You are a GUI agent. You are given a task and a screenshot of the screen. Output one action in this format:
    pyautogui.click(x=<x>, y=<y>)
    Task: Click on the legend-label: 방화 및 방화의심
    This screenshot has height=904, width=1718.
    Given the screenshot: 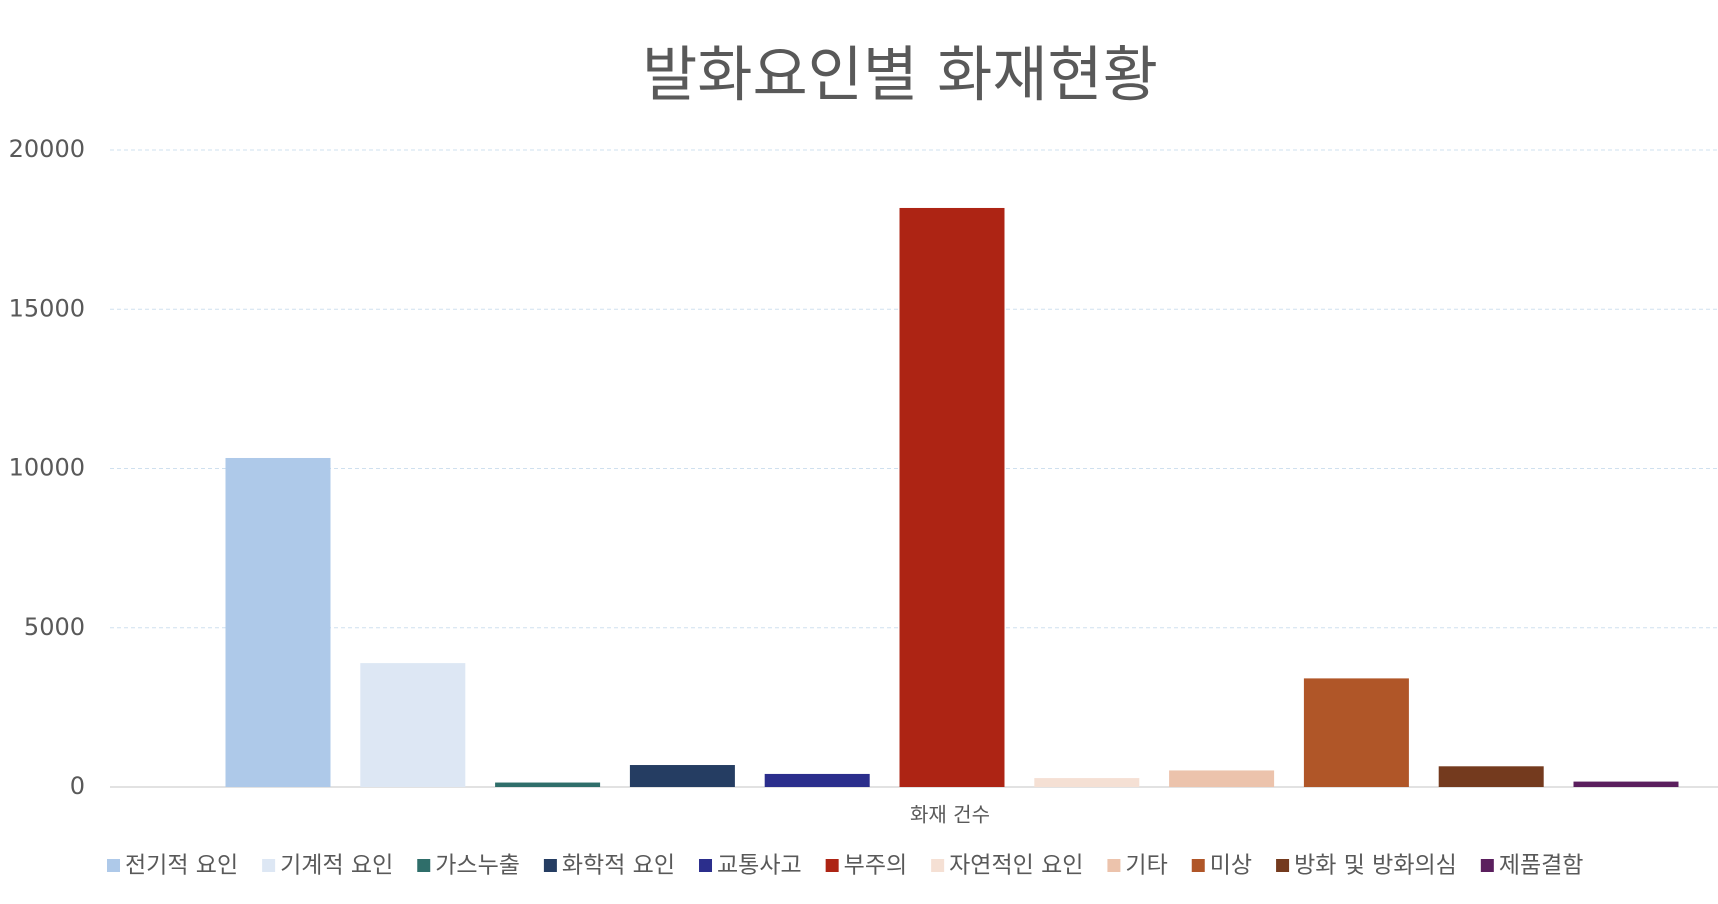 What is the action you would take?
    pyautogui.click(x=1375, y=866)
    